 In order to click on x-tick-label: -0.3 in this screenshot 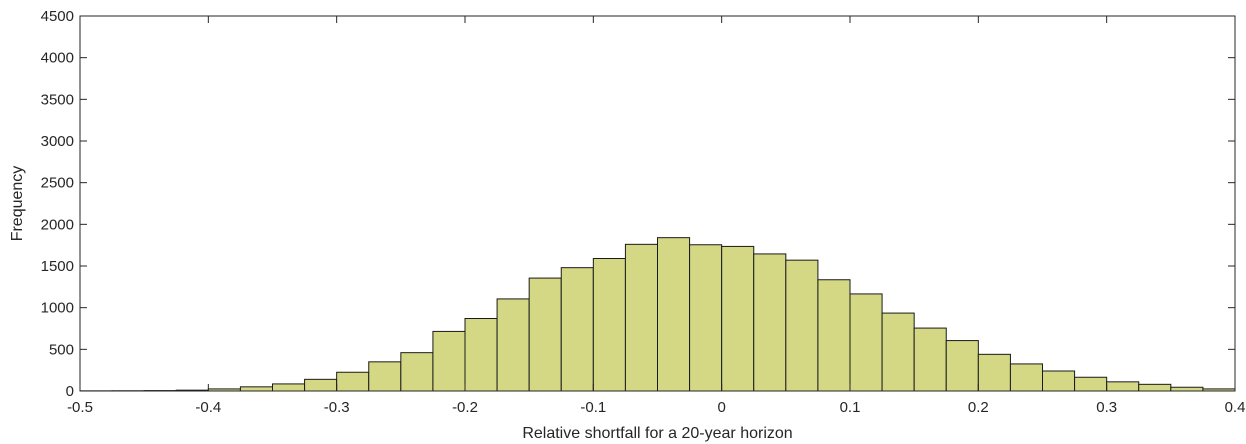, I will do `click(337, 407)`.